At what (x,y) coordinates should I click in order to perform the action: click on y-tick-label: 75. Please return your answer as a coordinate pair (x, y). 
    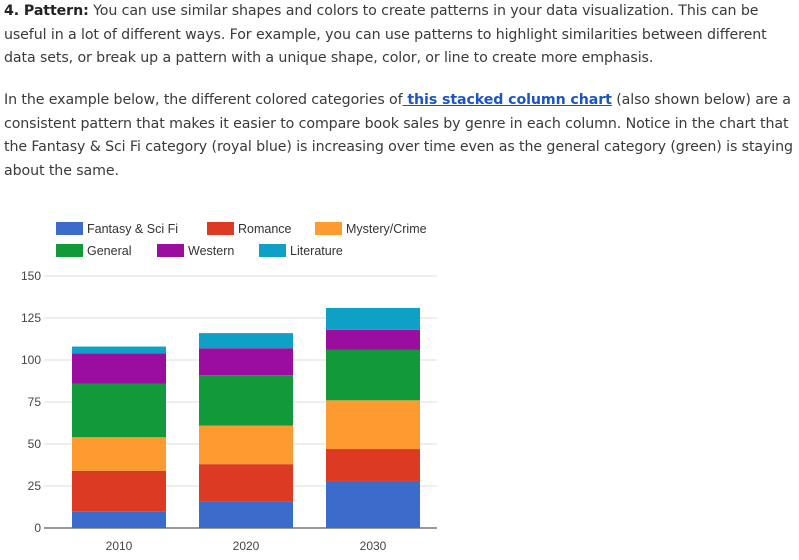
    Looking at the image, I should click on (35, 402).